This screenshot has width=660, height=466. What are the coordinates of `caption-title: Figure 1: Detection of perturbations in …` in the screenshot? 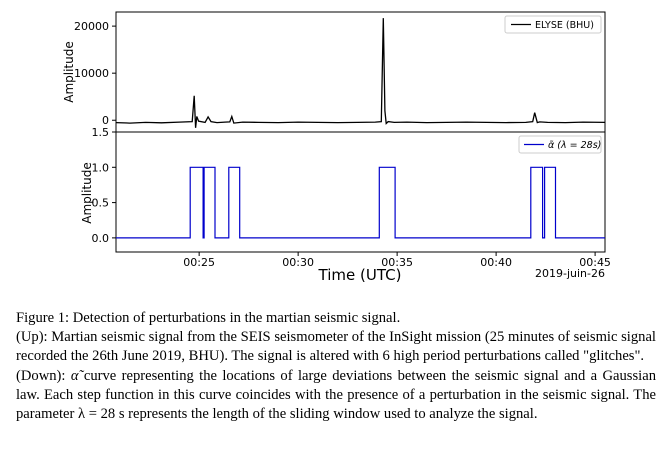 It's located at (208, 318).